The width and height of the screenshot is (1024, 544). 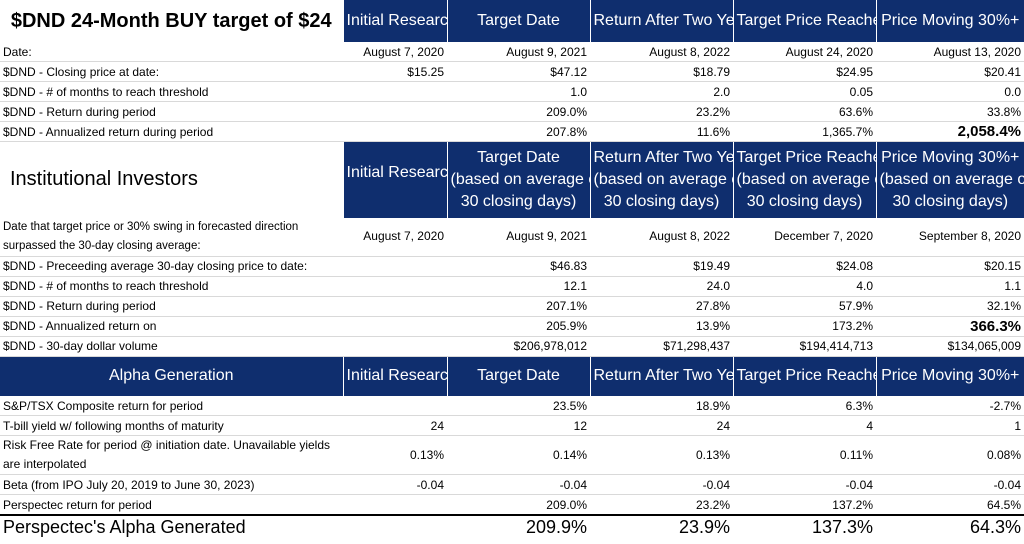 What do you see at coordinates (804, 505) in the screenshot?
I see `cell: 137.2%` at bounding box center [804, 505].